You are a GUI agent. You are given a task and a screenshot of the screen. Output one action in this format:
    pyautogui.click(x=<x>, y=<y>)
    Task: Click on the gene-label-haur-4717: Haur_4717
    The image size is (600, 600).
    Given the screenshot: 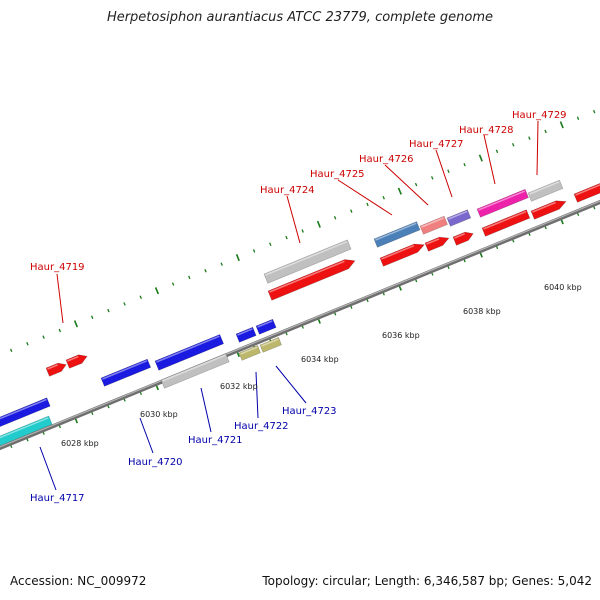 What is the action you would take?
    pyautogui.click(x=57, y=498)
    